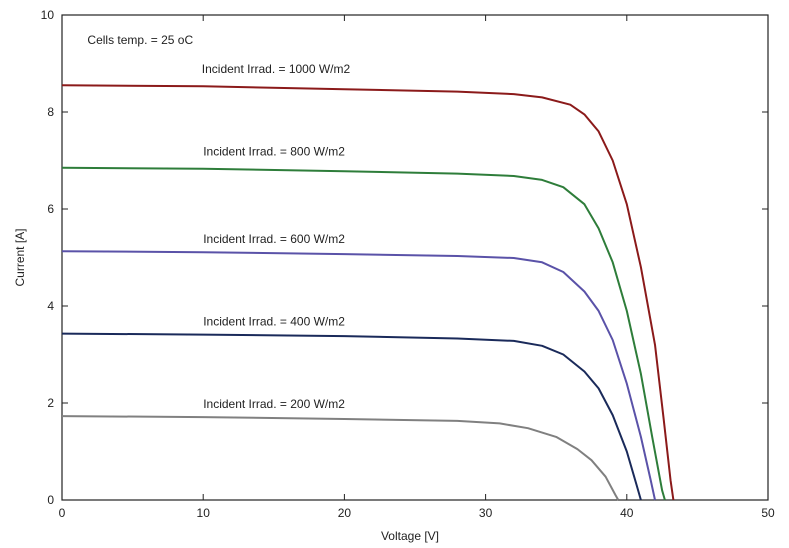 The image size is (789, 548). What do you see at coordinates (274, 152) in the screenshot?
I see `curve-label-2: Incident Irrad. = 800 W/m2` at bounding box center [274, 152].